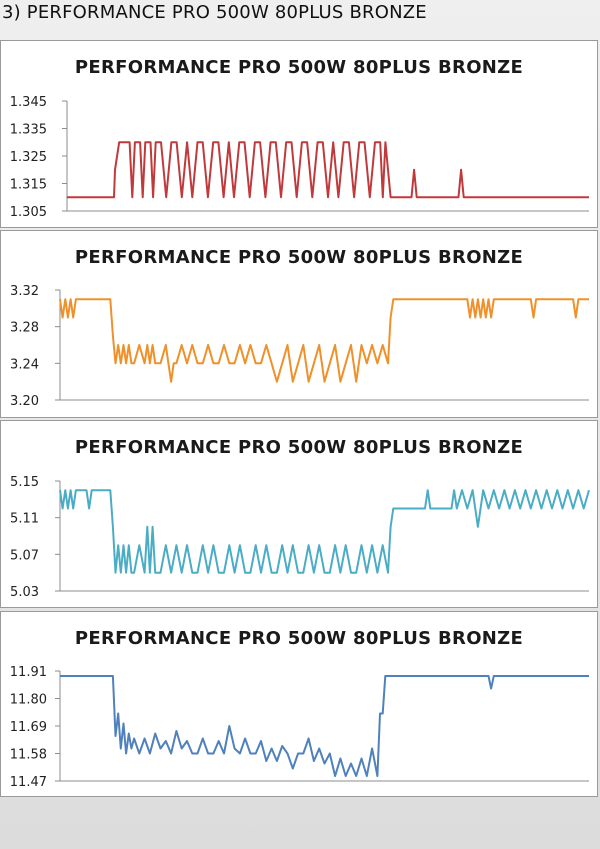 This screenshot has width=600, height=849. What do you see at coordinates (28, 700) in the screenshot?
I see `y-tick-label: 11.80` at bounding box center [28, 700].